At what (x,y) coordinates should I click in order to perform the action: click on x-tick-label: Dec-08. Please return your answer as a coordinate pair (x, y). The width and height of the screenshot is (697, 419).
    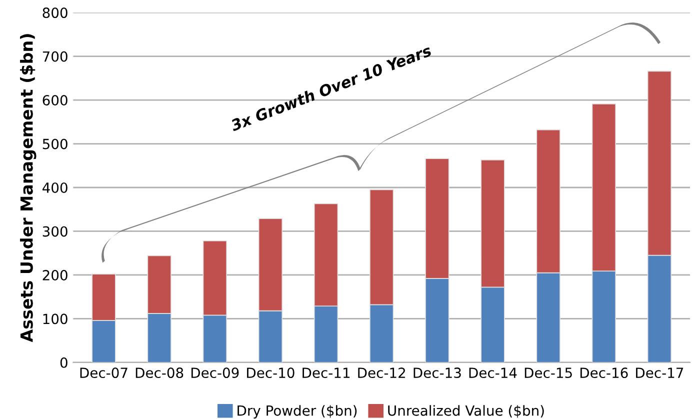
    Looking at the image, I should click on (160, 373).